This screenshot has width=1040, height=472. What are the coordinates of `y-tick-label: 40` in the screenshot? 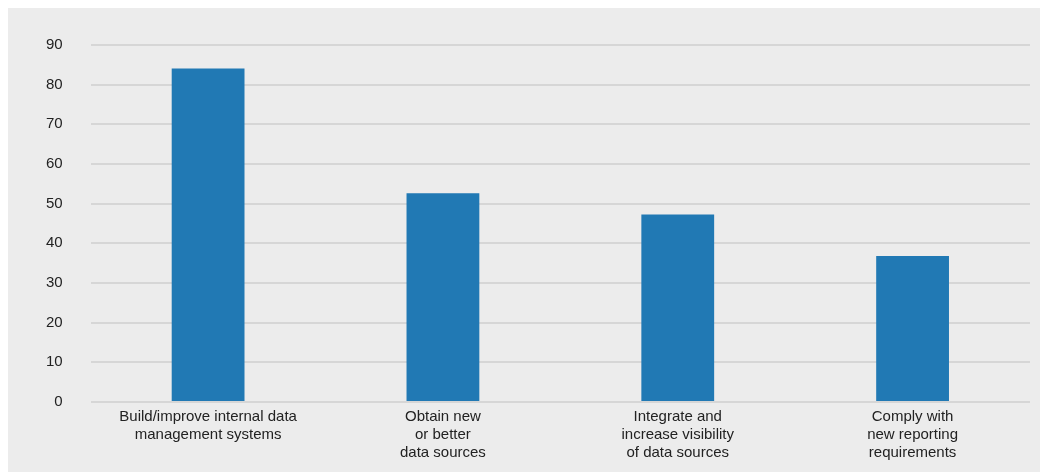 It's located at (54, 242).